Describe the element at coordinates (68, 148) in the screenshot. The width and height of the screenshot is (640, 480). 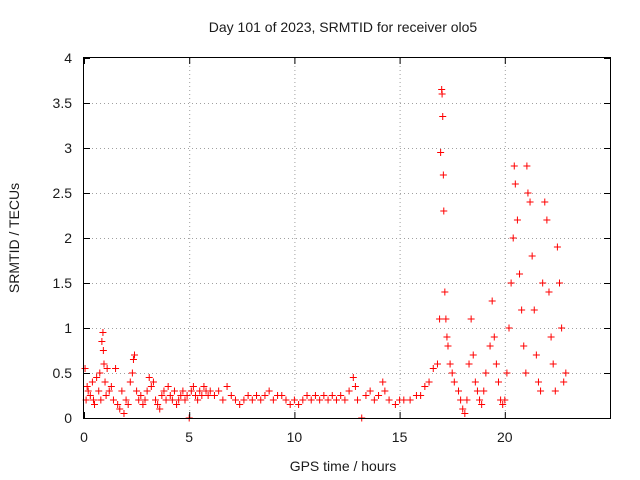
I see `y-tick-label: 3` at that location.